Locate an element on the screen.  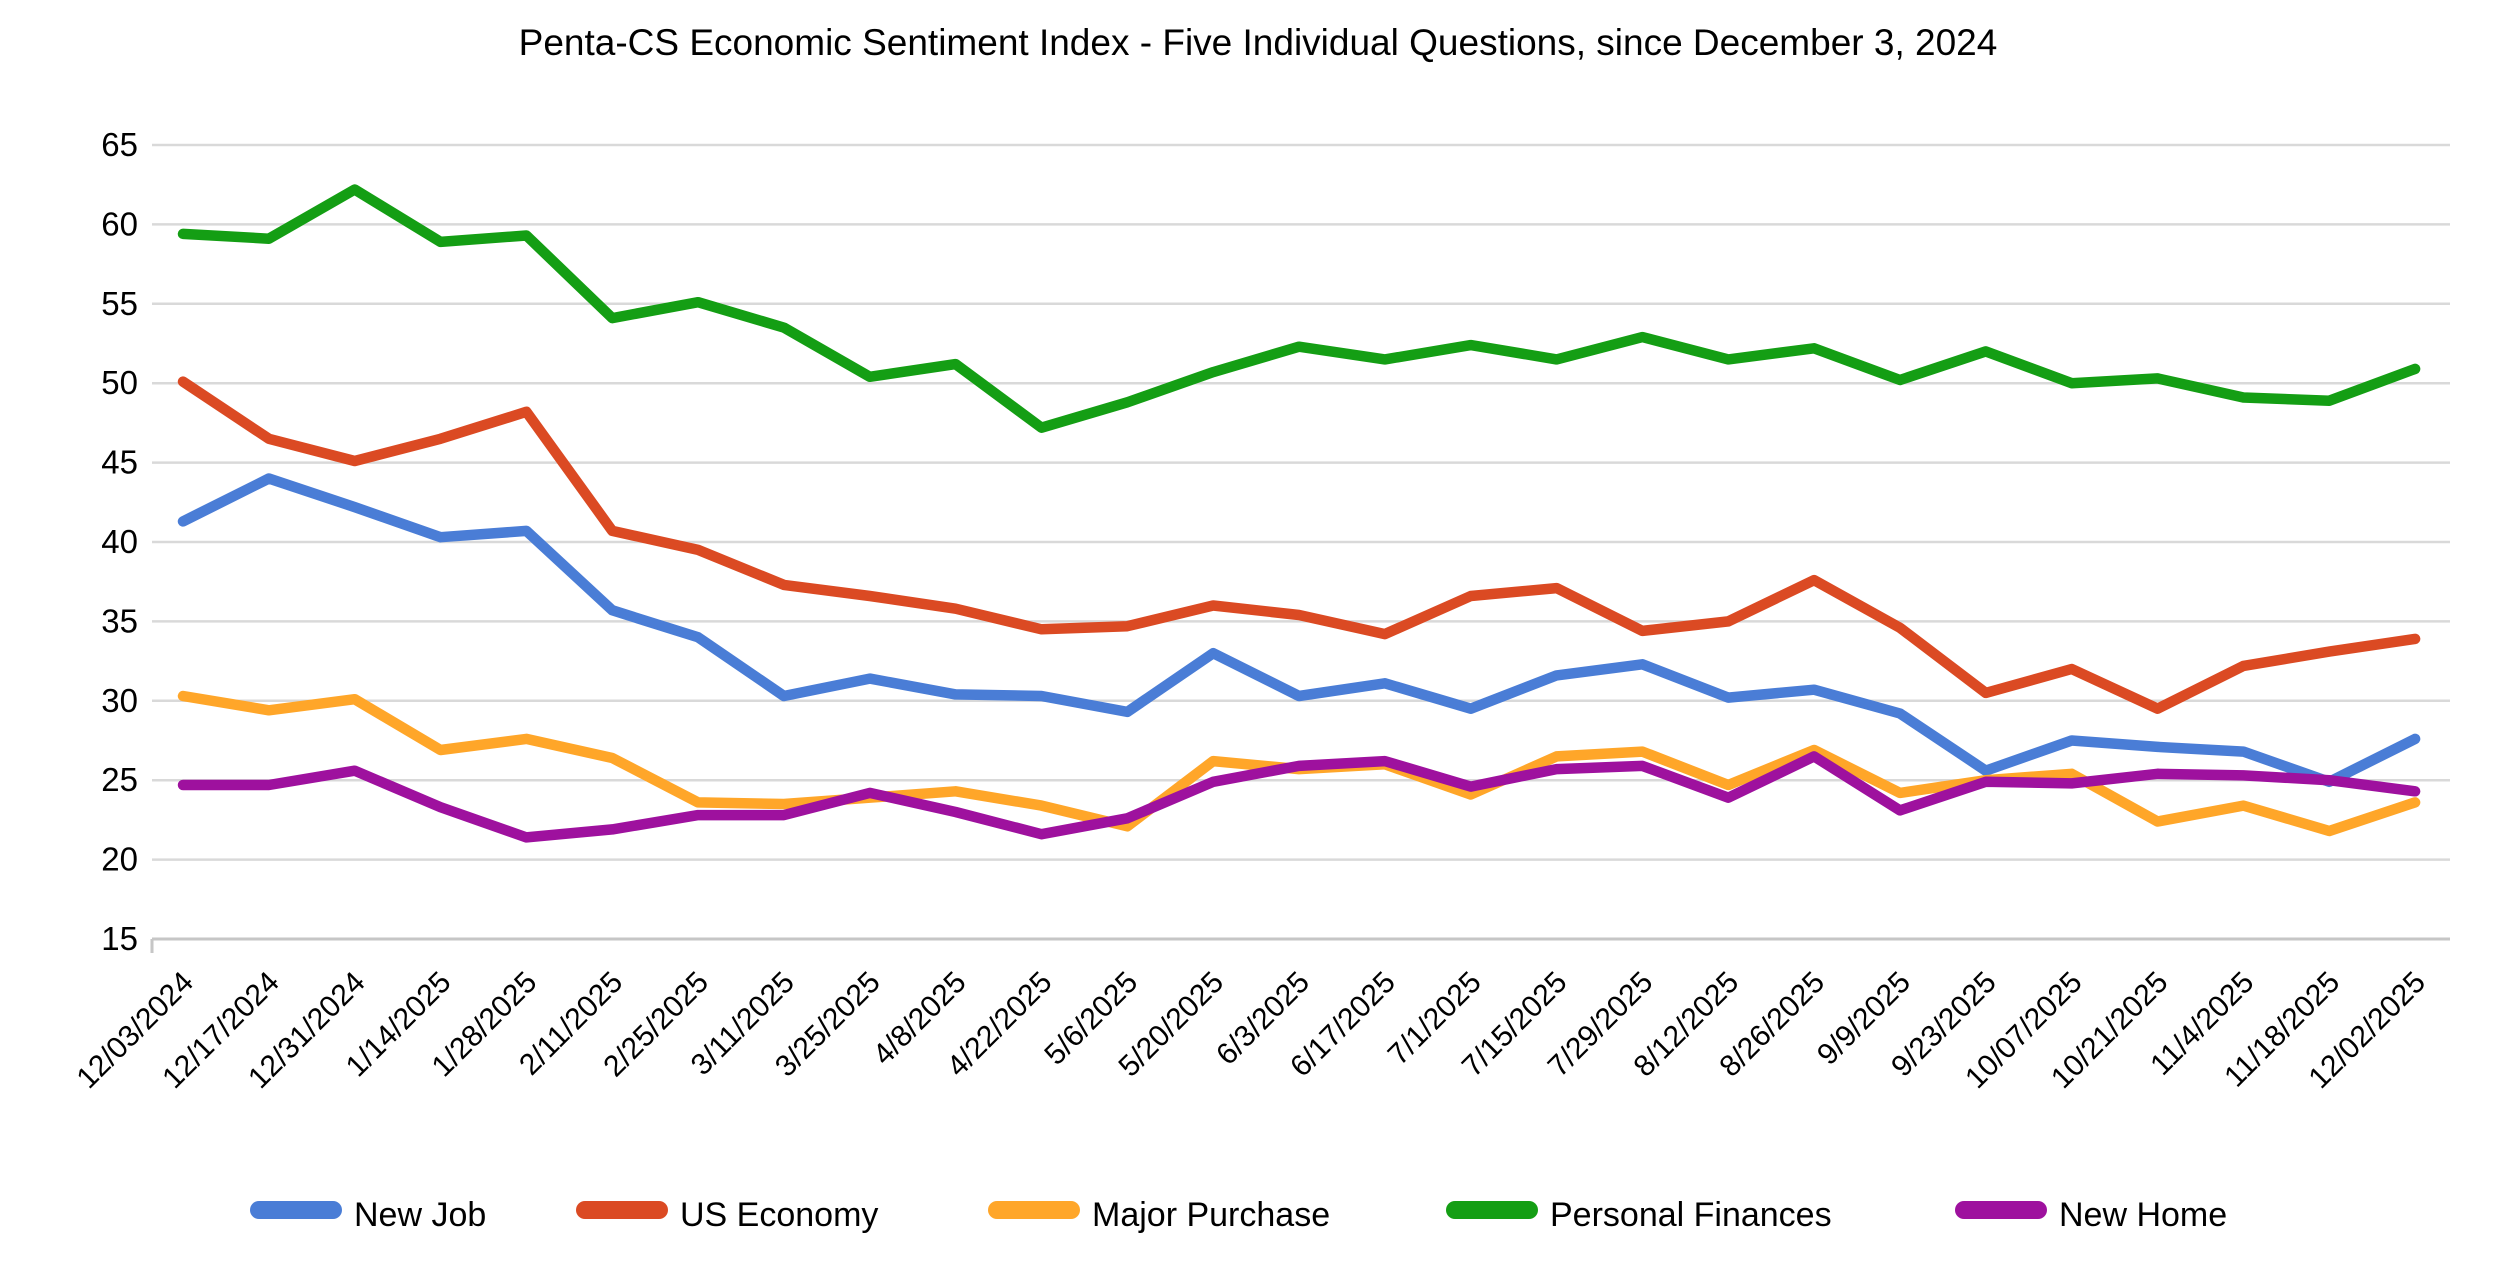
legend-item-new-home: New Home is located at coordinates (2091, 1215).